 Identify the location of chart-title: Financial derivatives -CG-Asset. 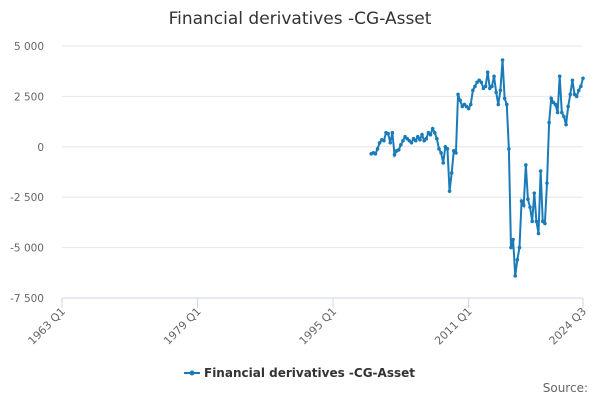
(300, 19).